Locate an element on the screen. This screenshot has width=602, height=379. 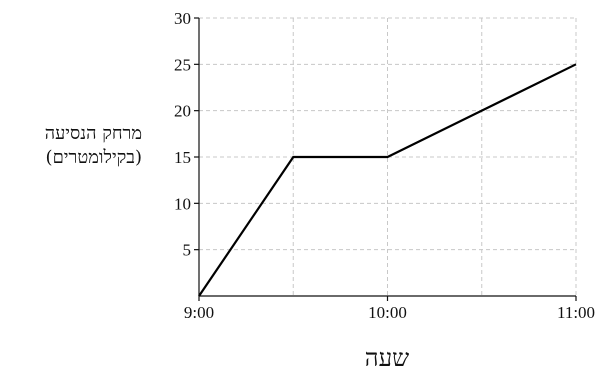
y-tick-label: 10 is located at coordinates (182, 203).